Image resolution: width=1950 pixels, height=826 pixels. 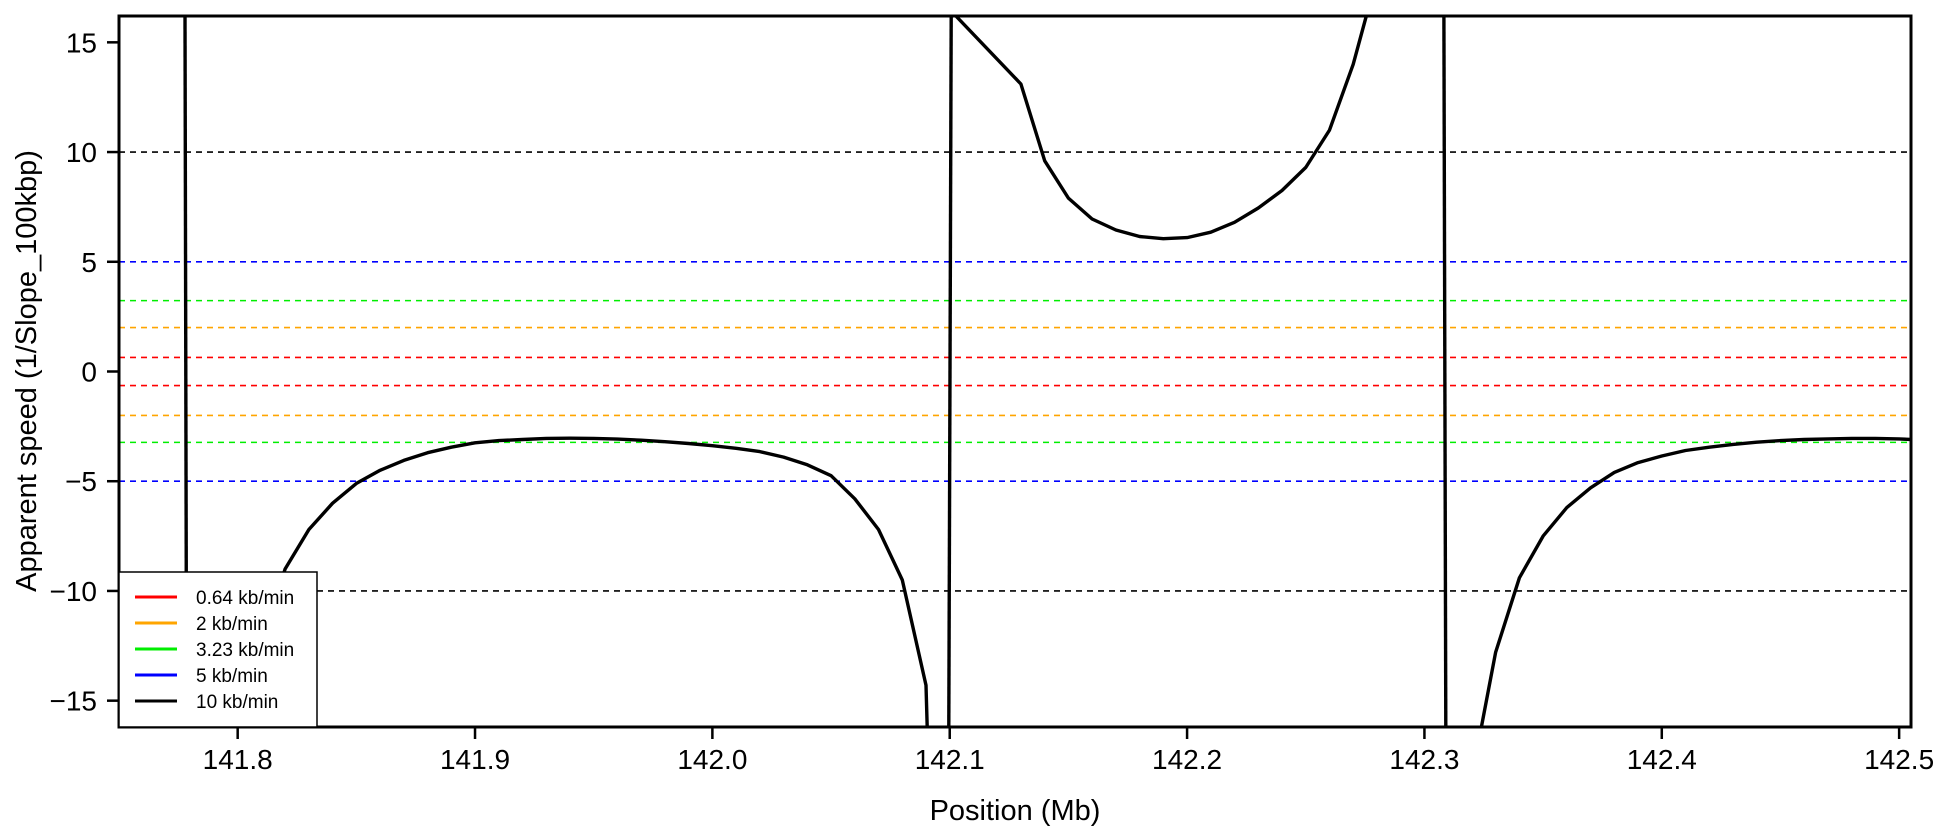 What do you see at coordinates (1662, 759) in the screenshot?
I see `x-tick-label: 142.4` at bounding box center [1662, 759].